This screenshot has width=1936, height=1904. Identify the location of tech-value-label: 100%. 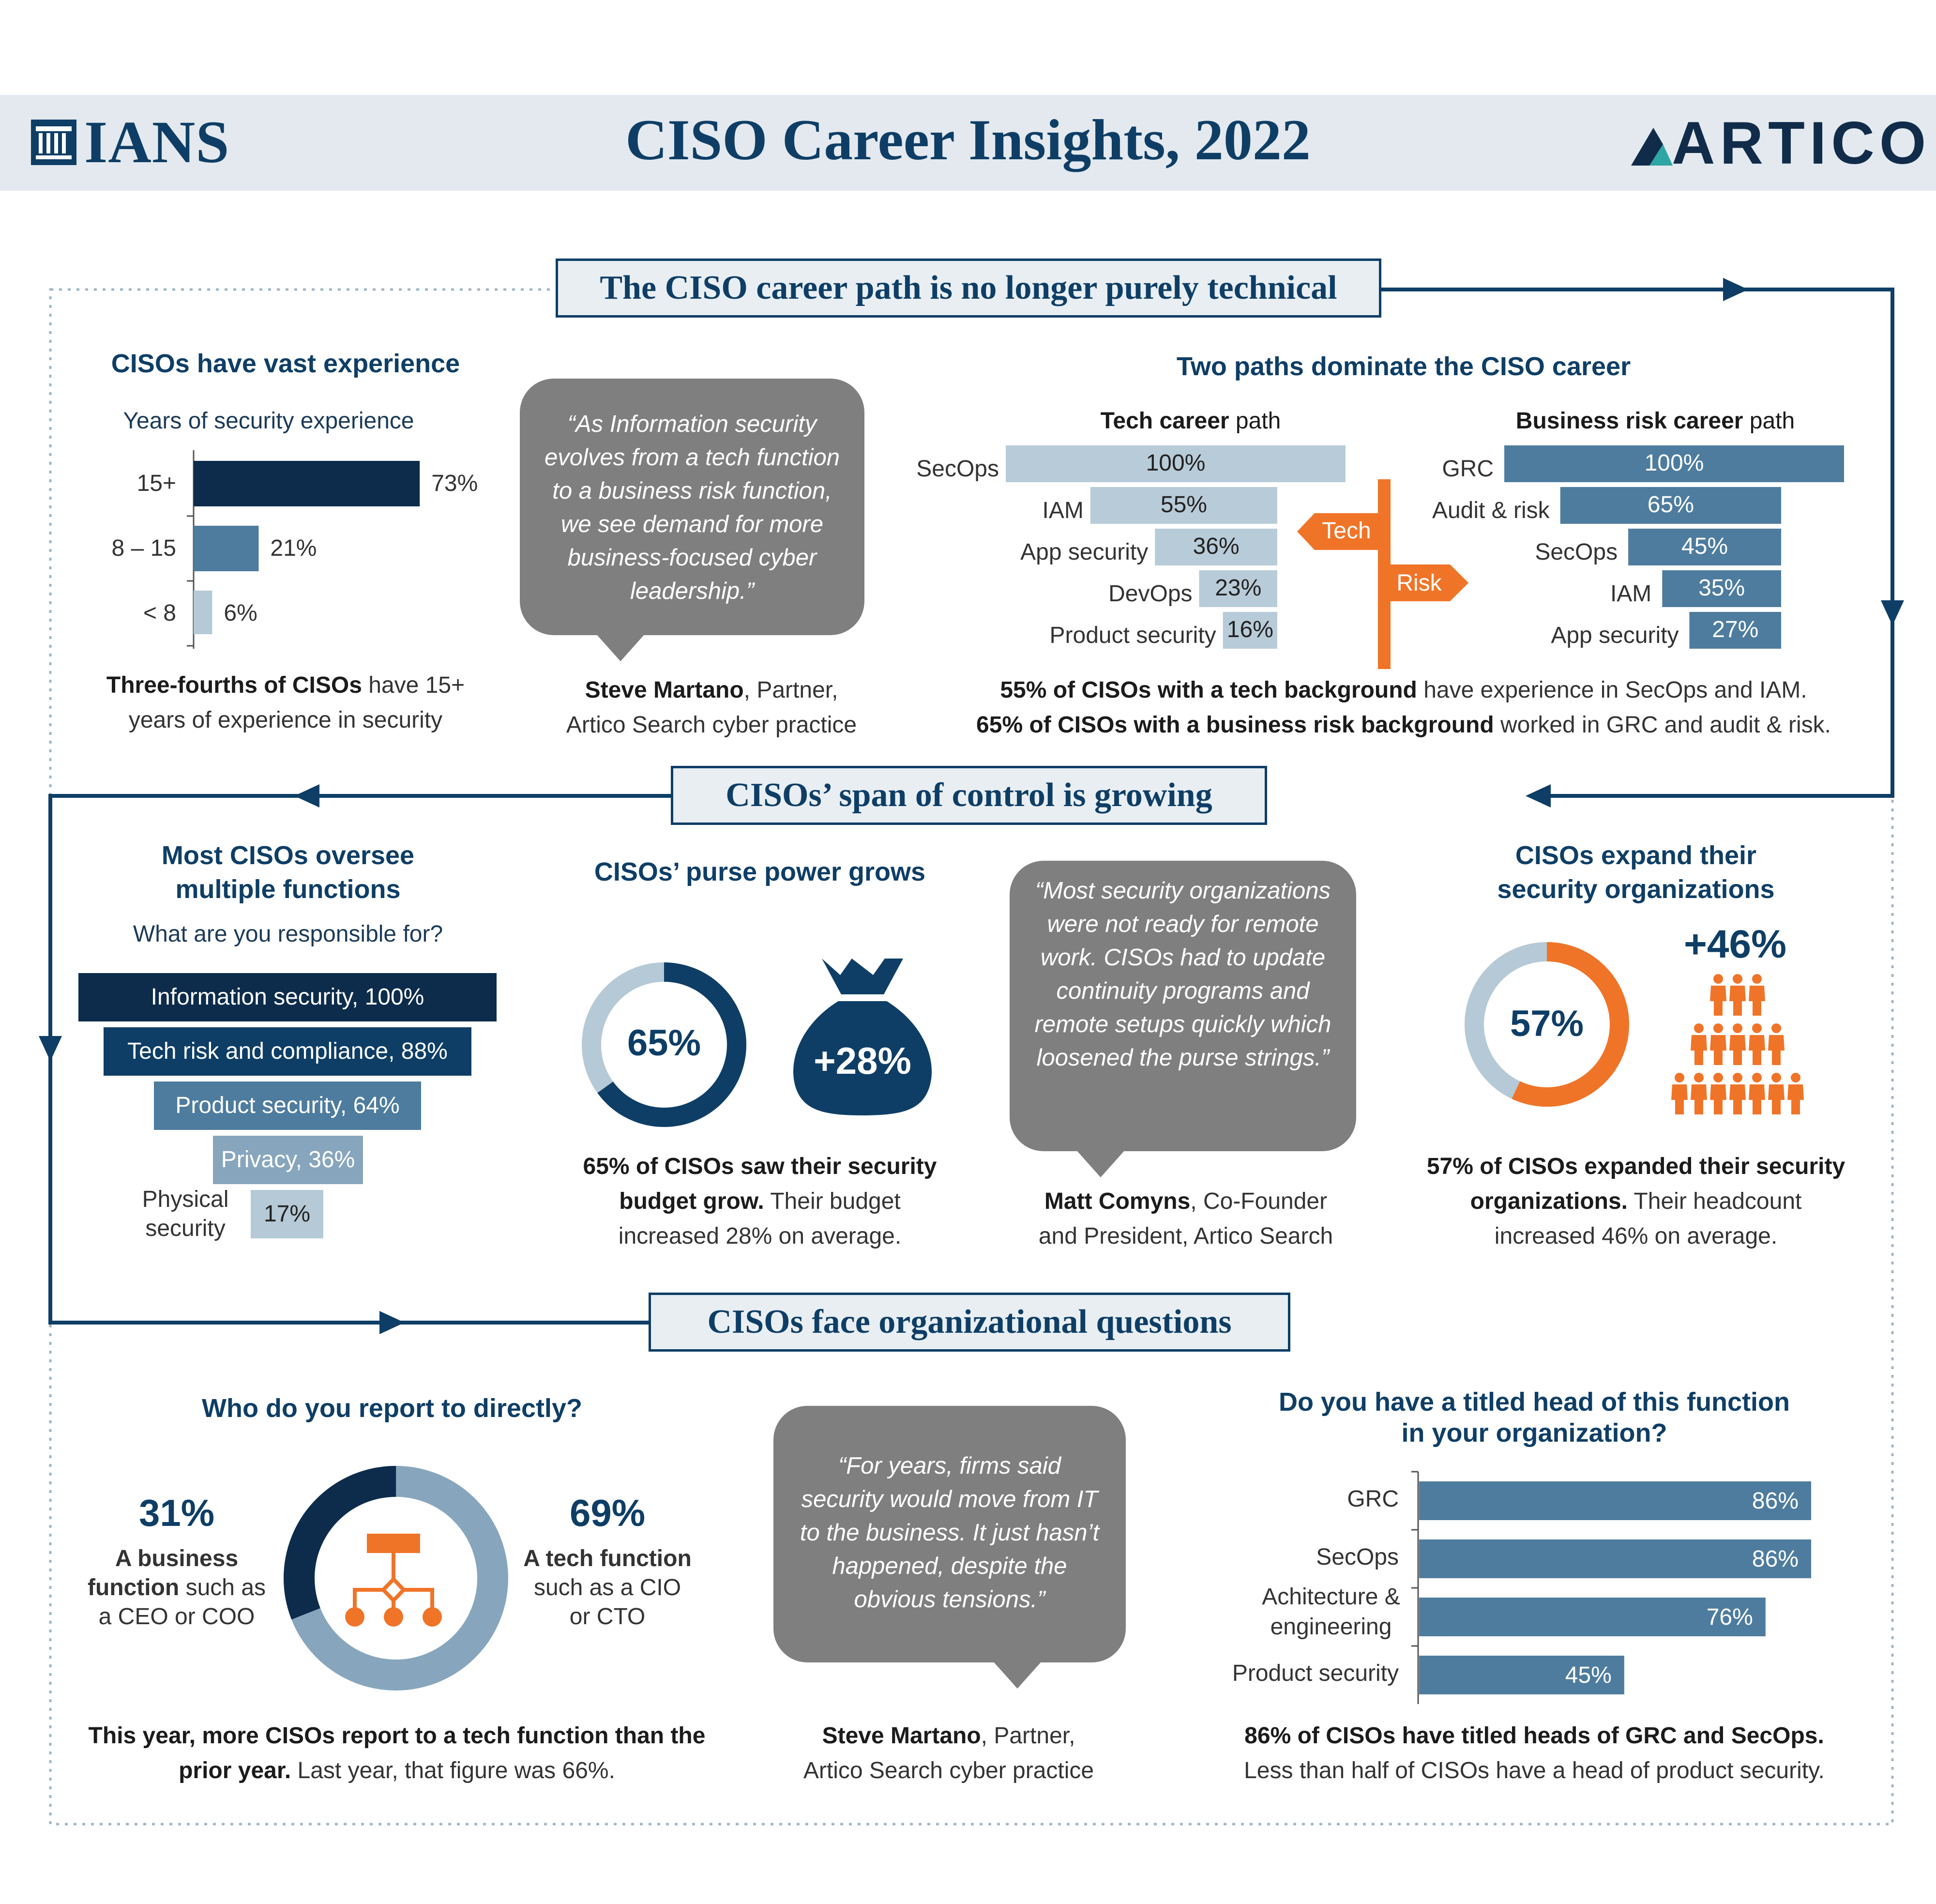
(1176, 463).